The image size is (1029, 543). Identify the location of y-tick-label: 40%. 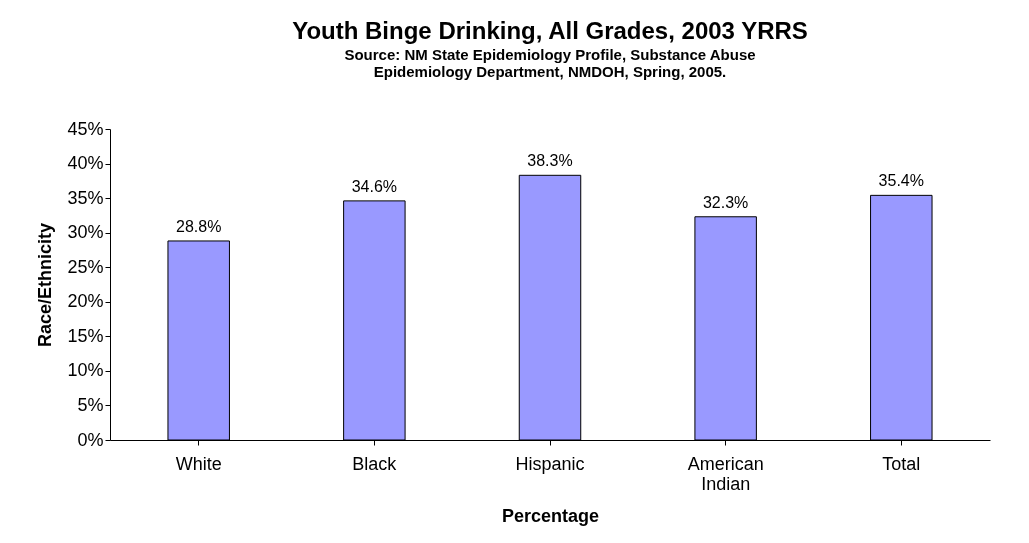
(85, 163).